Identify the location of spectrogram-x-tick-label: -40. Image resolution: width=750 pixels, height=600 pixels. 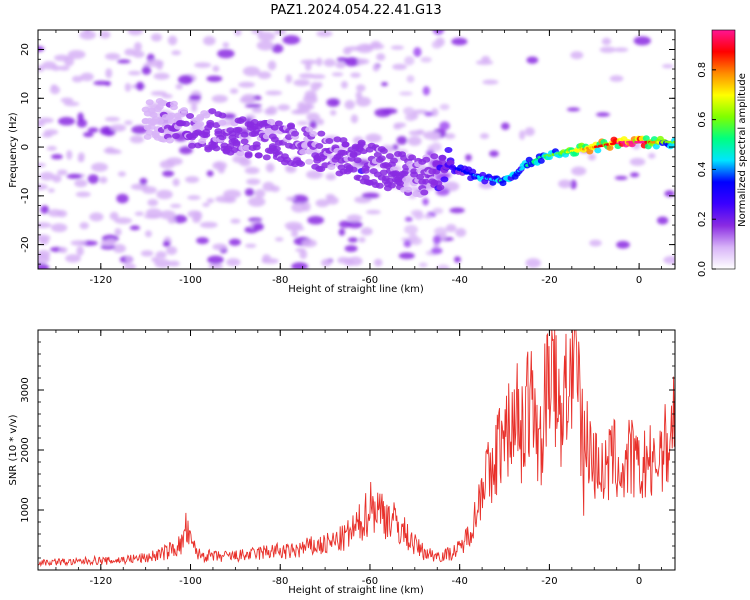
(460, 280).